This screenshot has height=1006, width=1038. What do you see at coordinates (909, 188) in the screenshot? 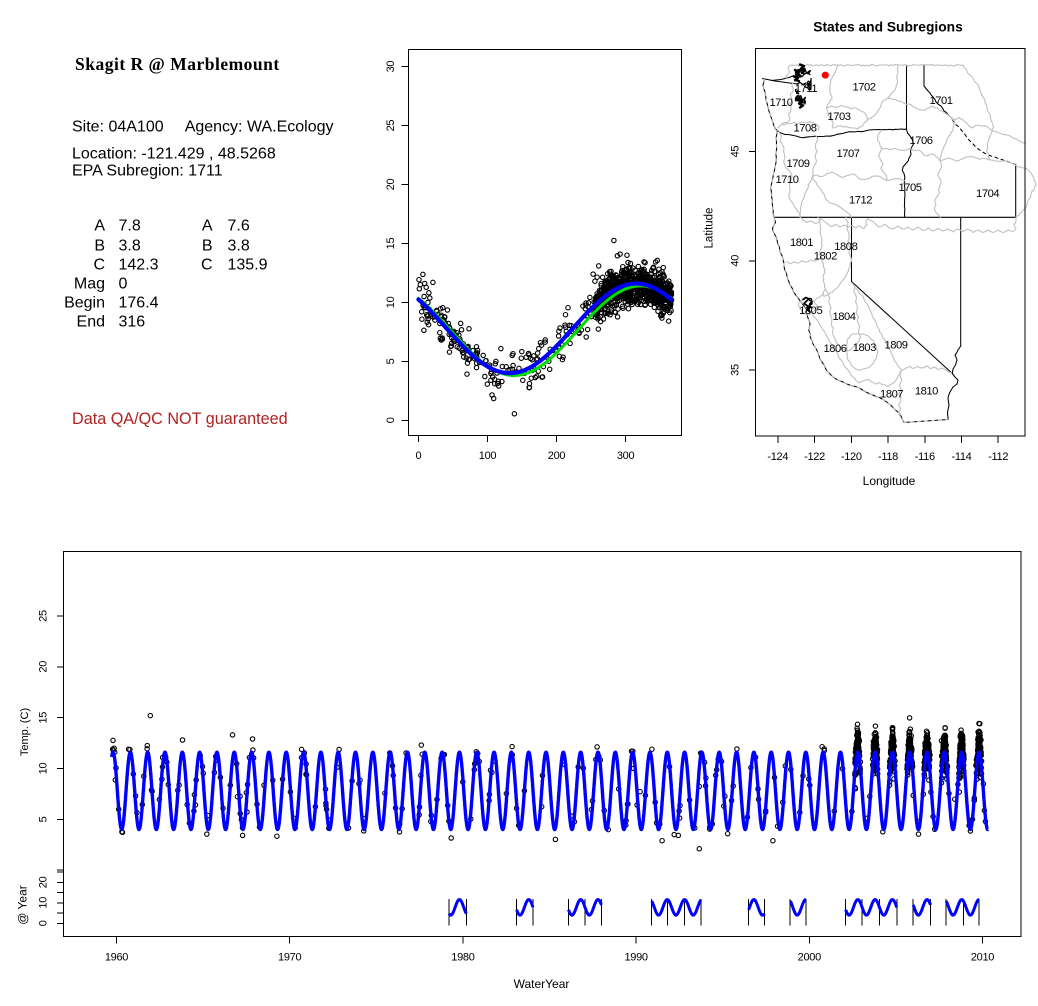
I see `svg-text: 1705` at bounding box center [909, 188].